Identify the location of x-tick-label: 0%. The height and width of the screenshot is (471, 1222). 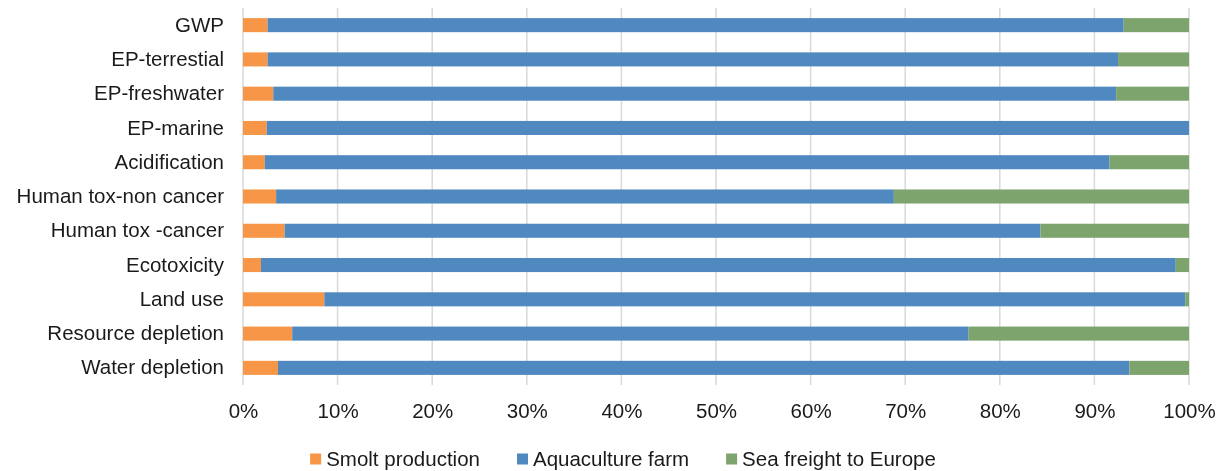
(243, 410).